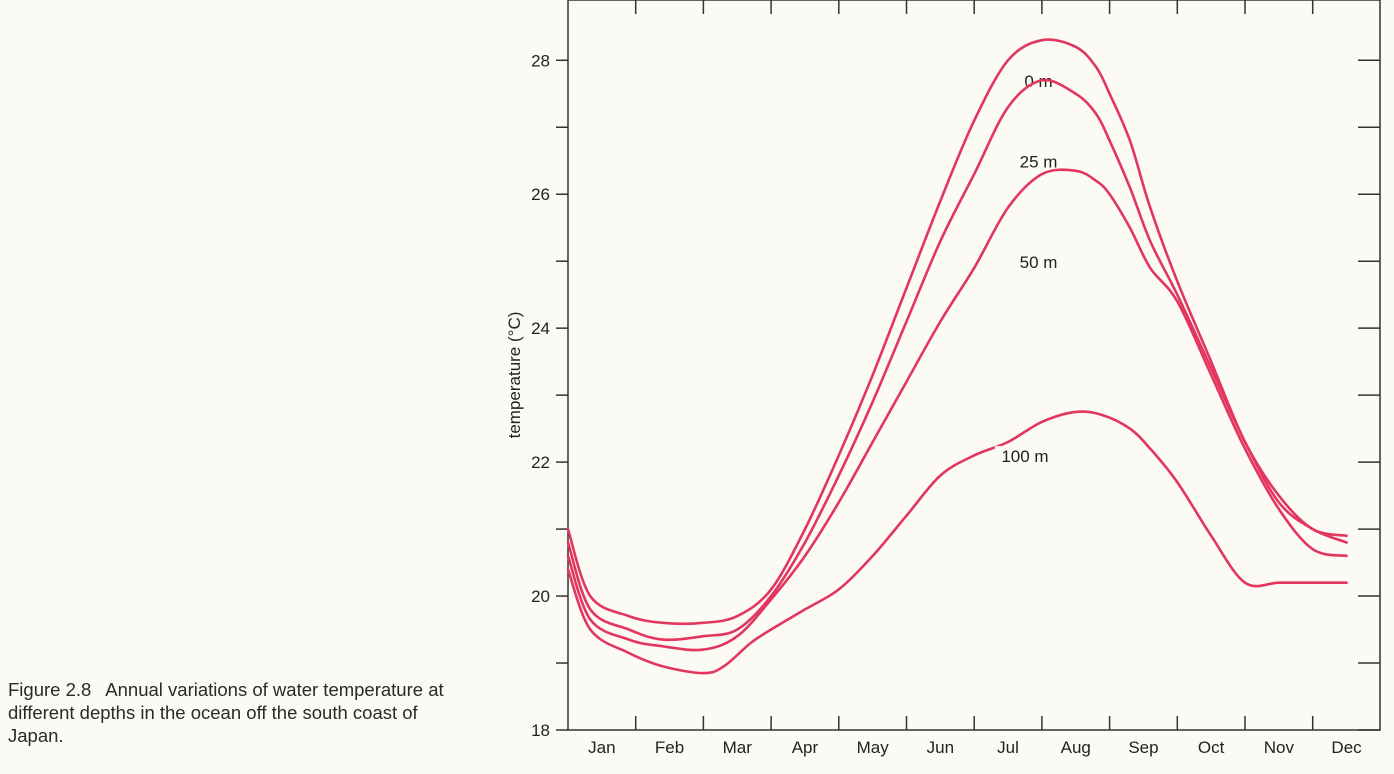 The width and height of the screenshot is (1394, 774). Describe the element at coordinates (940, 747) in the screenshot. I see `x-tick-label: Jun` at that location.